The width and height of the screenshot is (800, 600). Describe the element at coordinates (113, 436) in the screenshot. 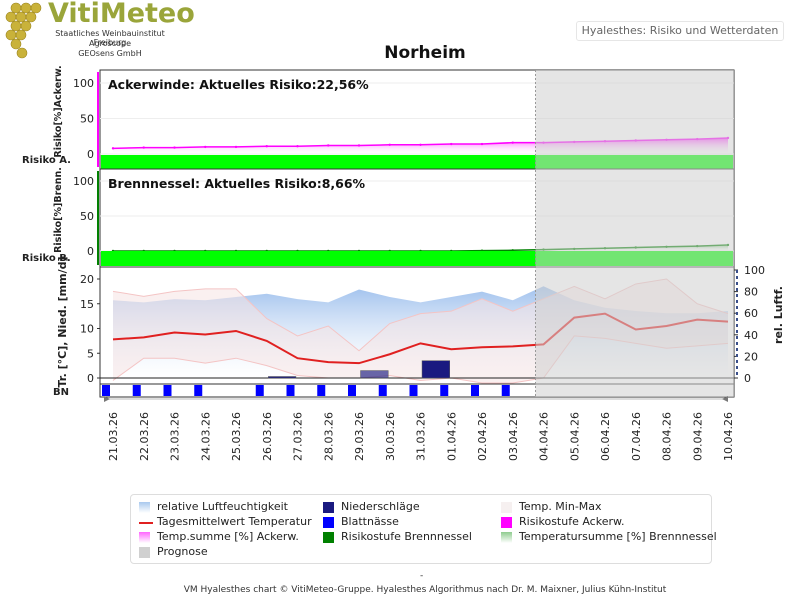

I see `x-tick-label: 21.03.26` at that location.